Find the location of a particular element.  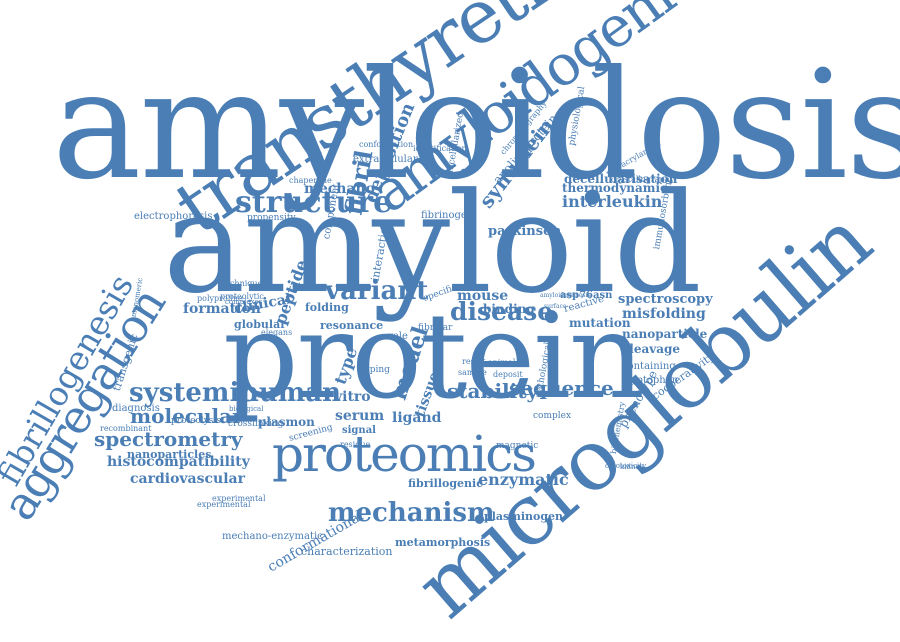

word-proteolysis: proteolysis is located at coordinates (196, 420).